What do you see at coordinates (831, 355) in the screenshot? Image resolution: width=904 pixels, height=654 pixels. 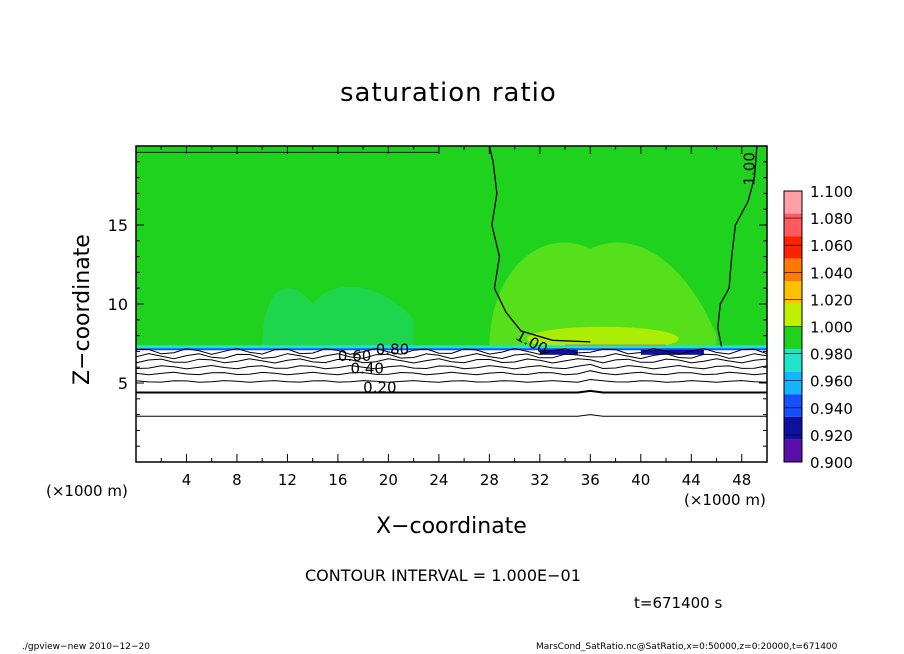 I see `colorbar-label: 0.980` at bounding box center [831, 355].